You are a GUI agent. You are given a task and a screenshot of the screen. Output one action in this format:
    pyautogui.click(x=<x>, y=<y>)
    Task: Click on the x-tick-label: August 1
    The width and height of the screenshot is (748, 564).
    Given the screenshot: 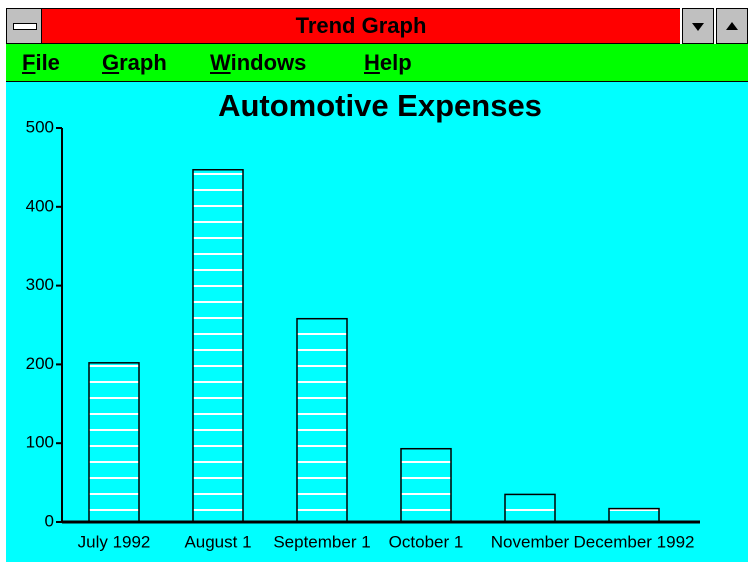 What is the action you would take?
    pyautogui.click(x=217, y=541)
    